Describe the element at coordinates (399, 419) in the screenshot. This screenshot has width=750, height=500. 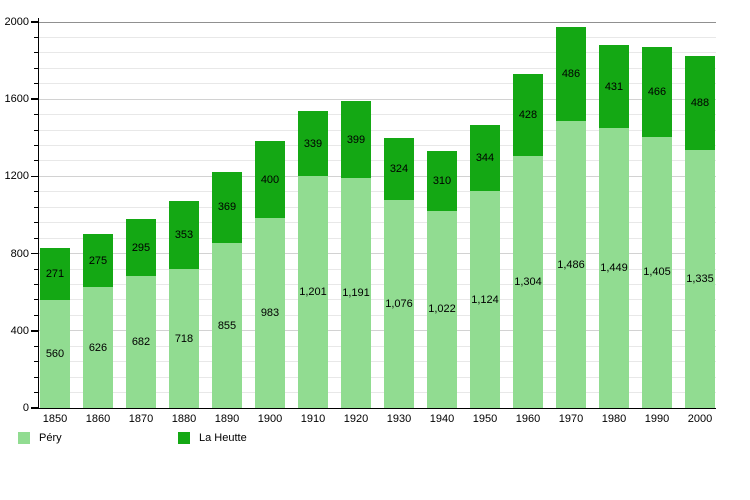
I see `x-tick-label: 1930` at that location.